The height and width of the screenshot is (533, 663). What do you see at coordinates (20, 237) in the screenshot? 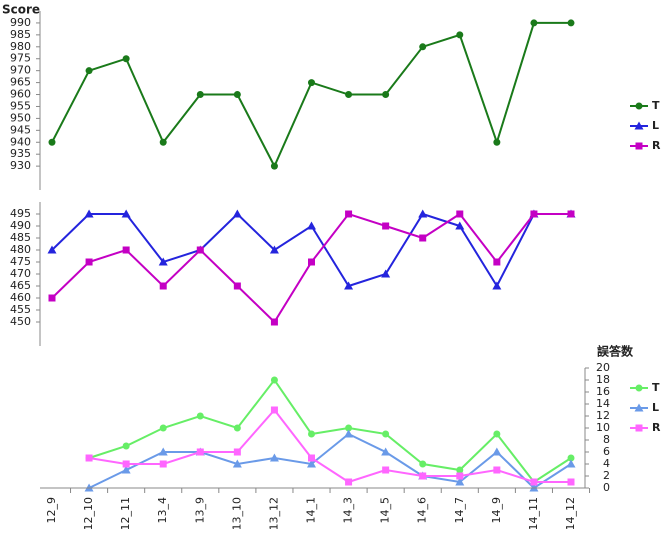
I see `y-tick-label: 485` at bounding box center [20, 237].